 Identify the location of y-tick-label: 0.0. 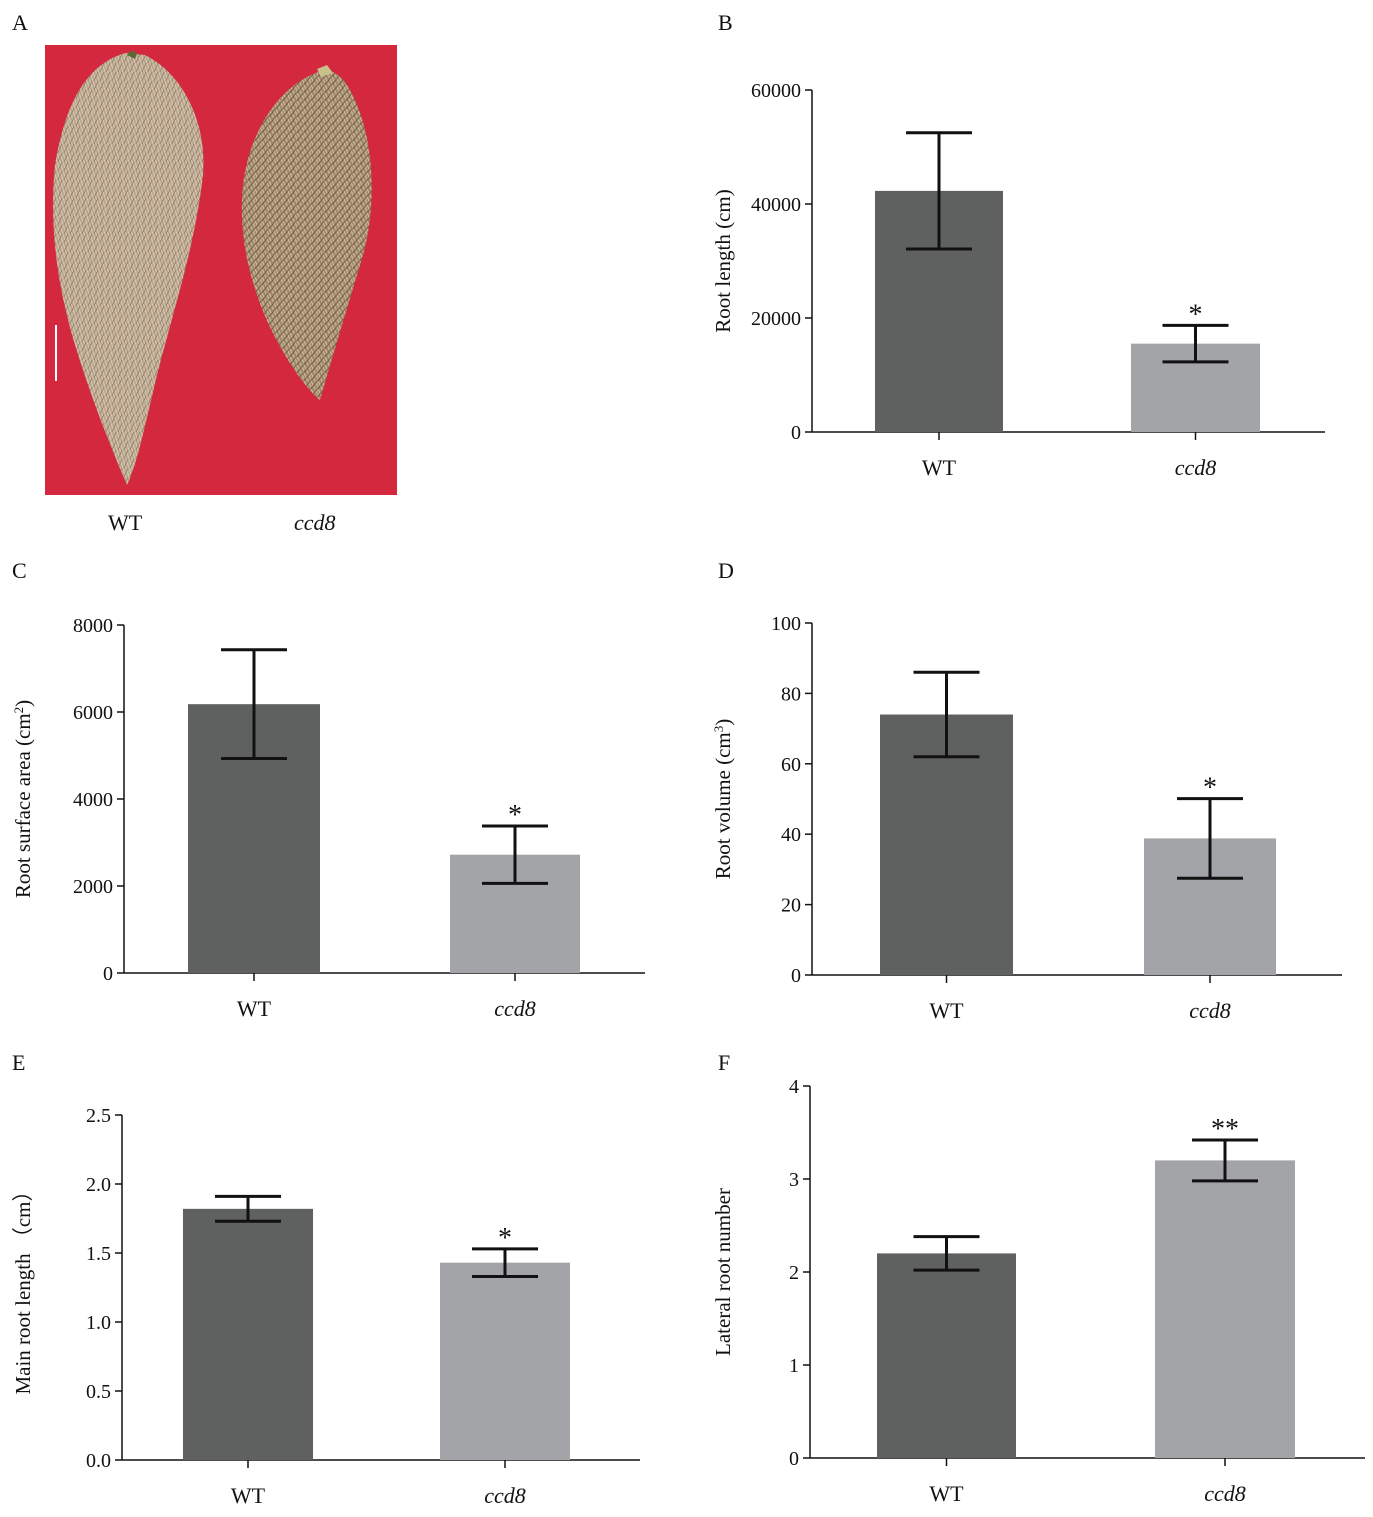
(98, 1461).